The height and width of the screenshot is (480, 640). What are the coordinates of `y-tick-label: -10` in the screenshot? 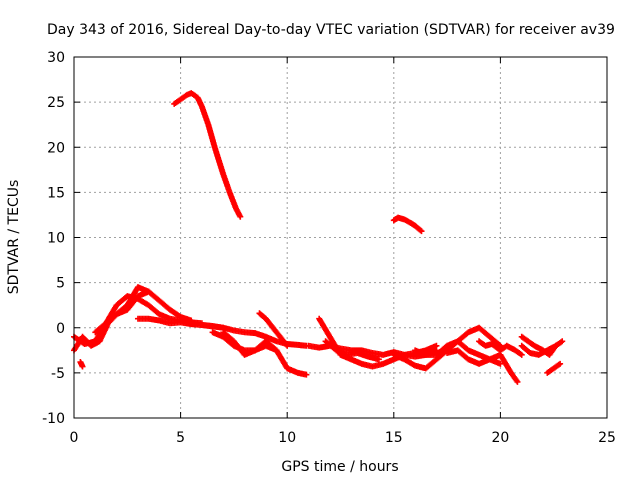 It's located at (53, 419).